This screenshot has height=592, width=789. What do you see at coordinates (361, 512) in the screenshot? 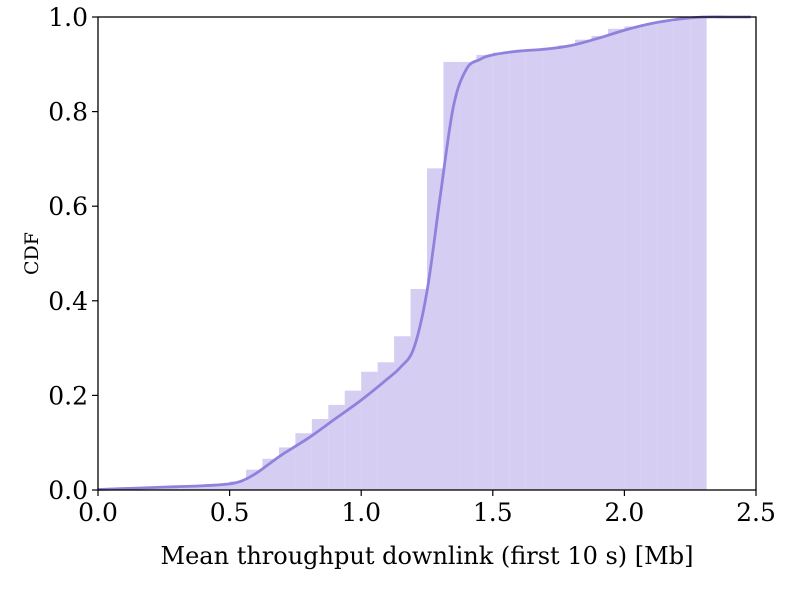
I see `x-tick-label: 1.0` at bounding box center [361, 512].